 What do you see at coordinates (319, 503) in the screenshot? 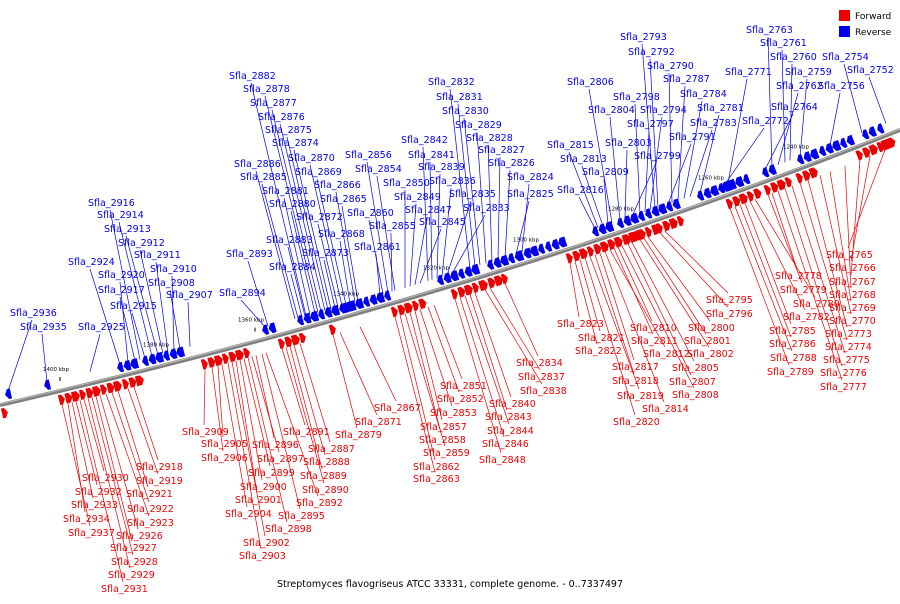
I see `forward-gene-label: Sfla_2892` at bounding box center [319, 503].